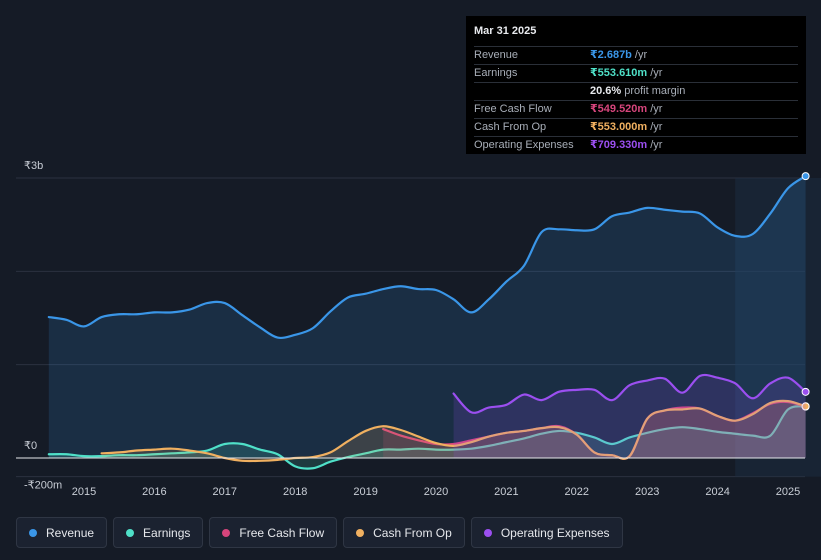  Describe the element at coordinates (619, 73) in the screenshot. I see `tooltip-value: ₹553.610m` at that location.